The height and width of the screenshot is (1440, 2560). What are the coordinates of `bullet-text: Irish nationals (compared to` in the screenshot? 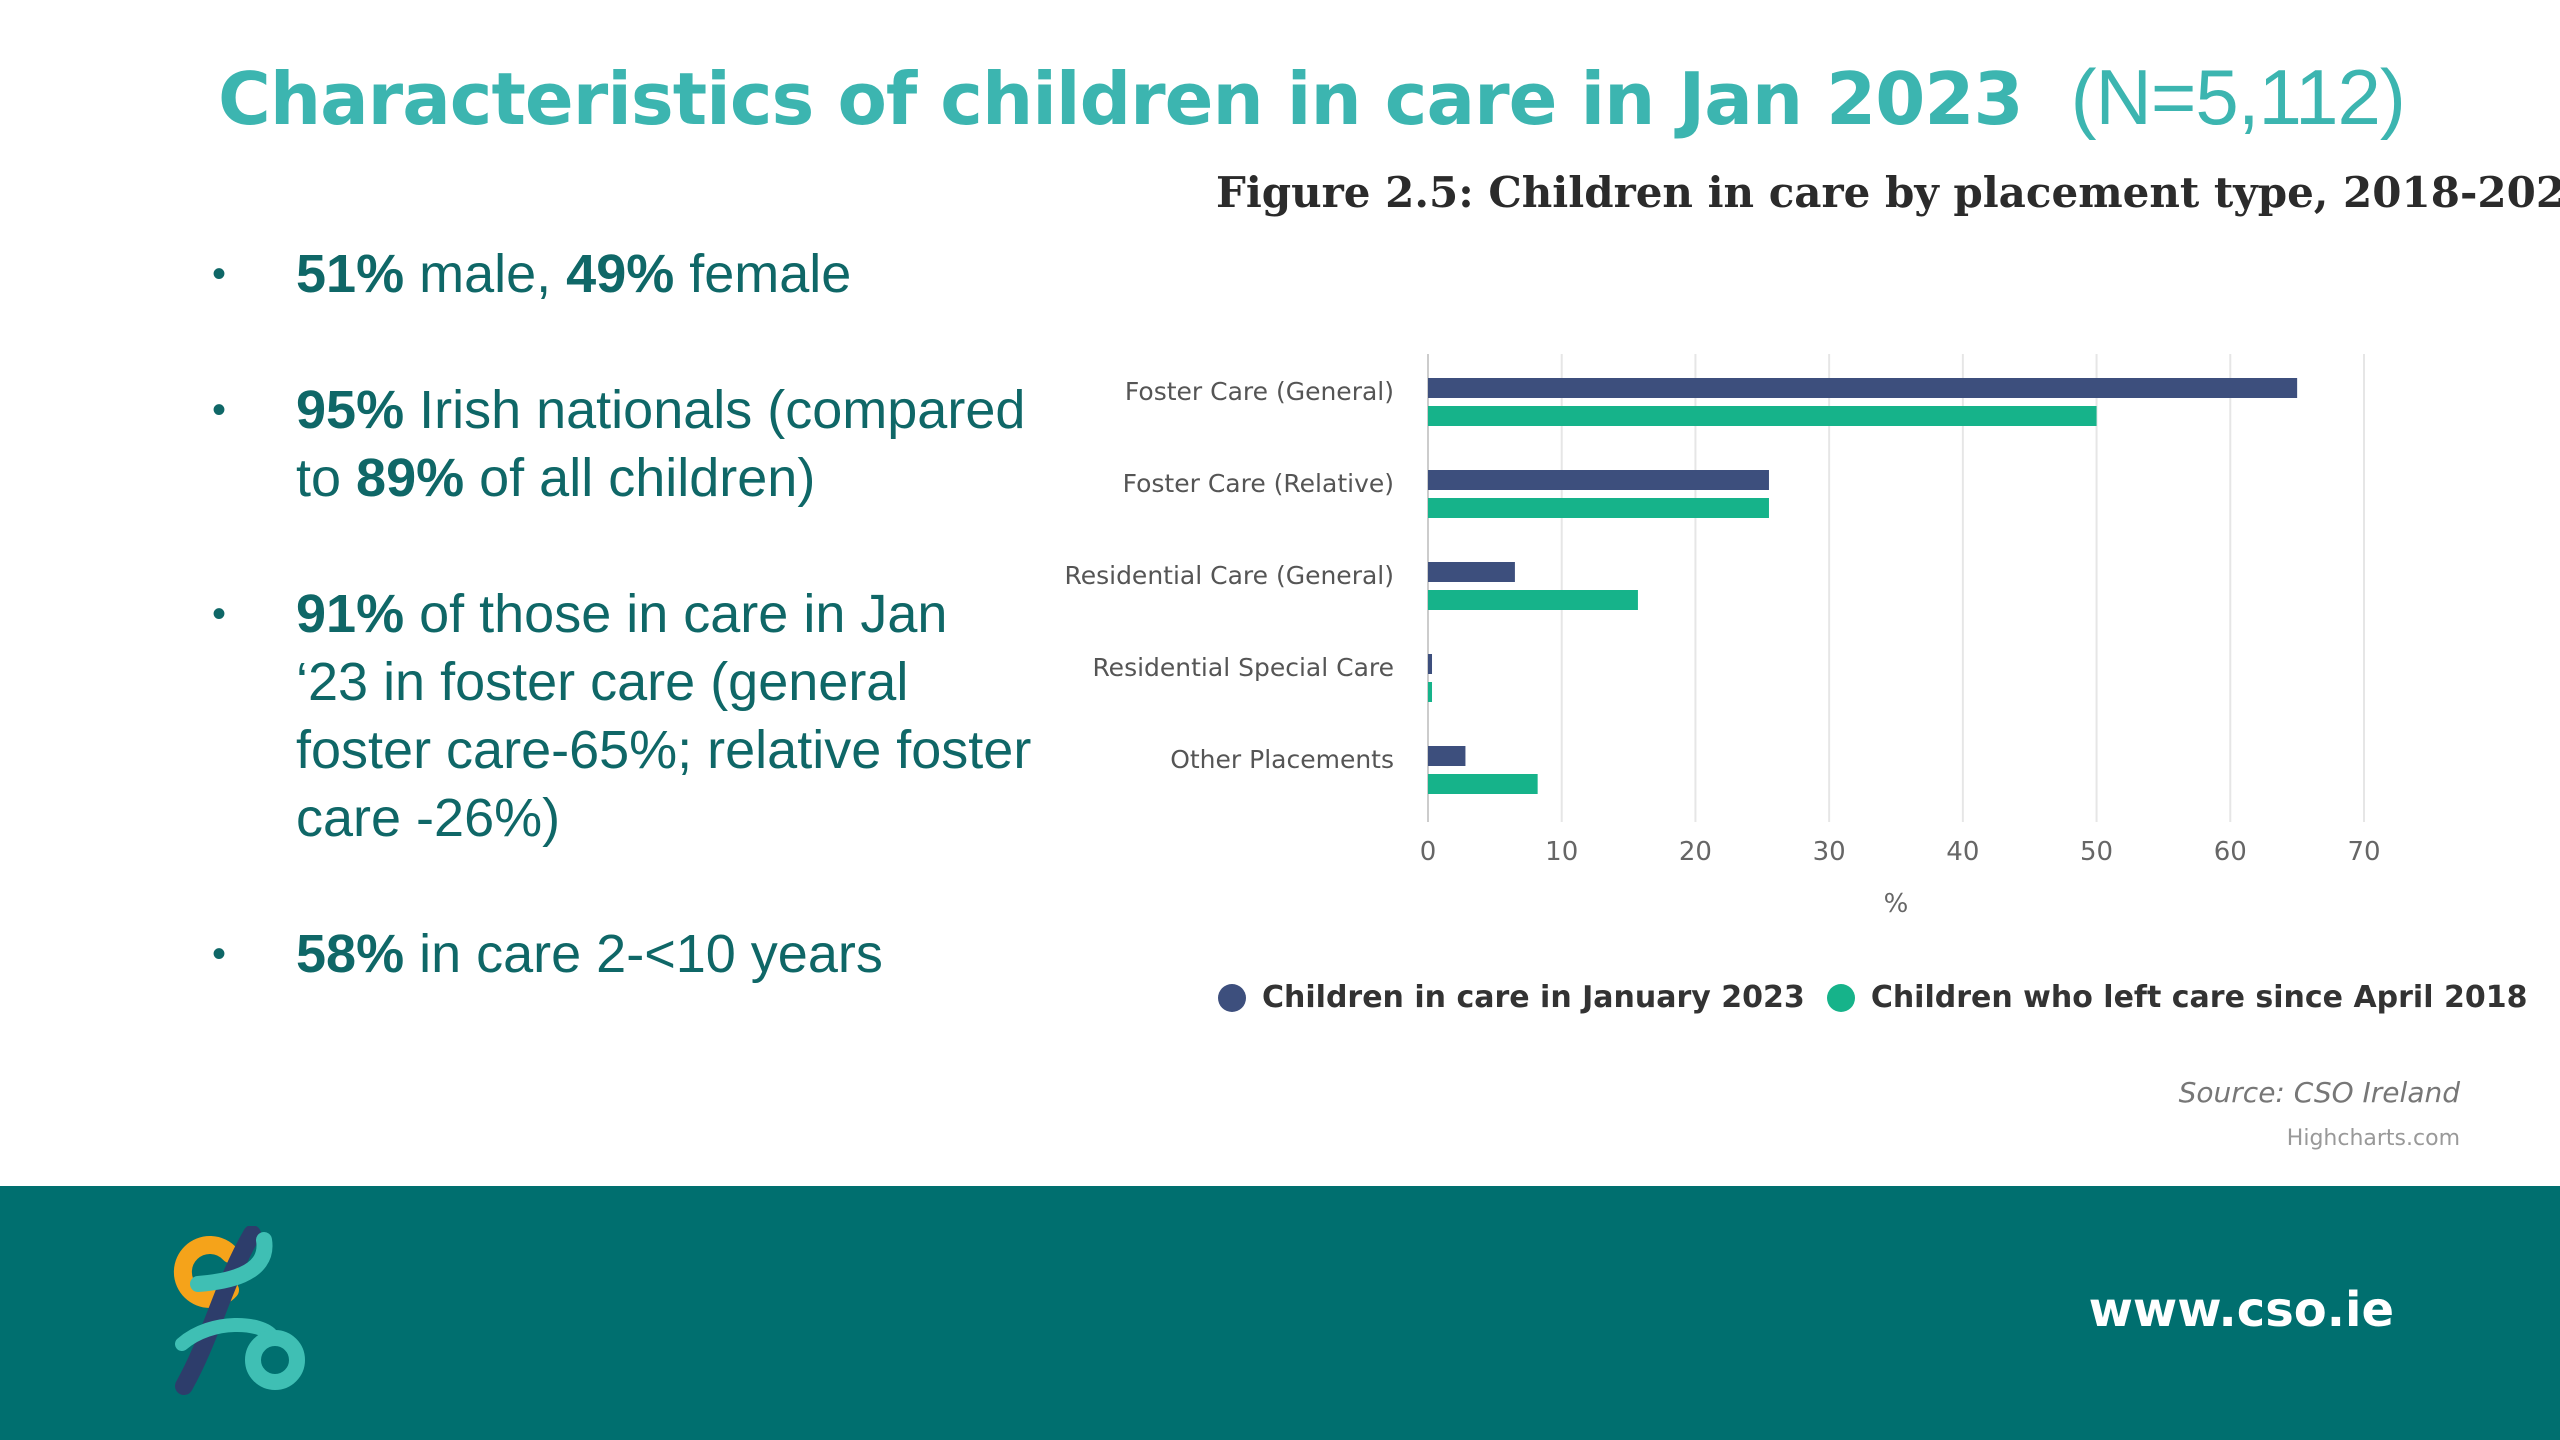 It's located at (661, 444).